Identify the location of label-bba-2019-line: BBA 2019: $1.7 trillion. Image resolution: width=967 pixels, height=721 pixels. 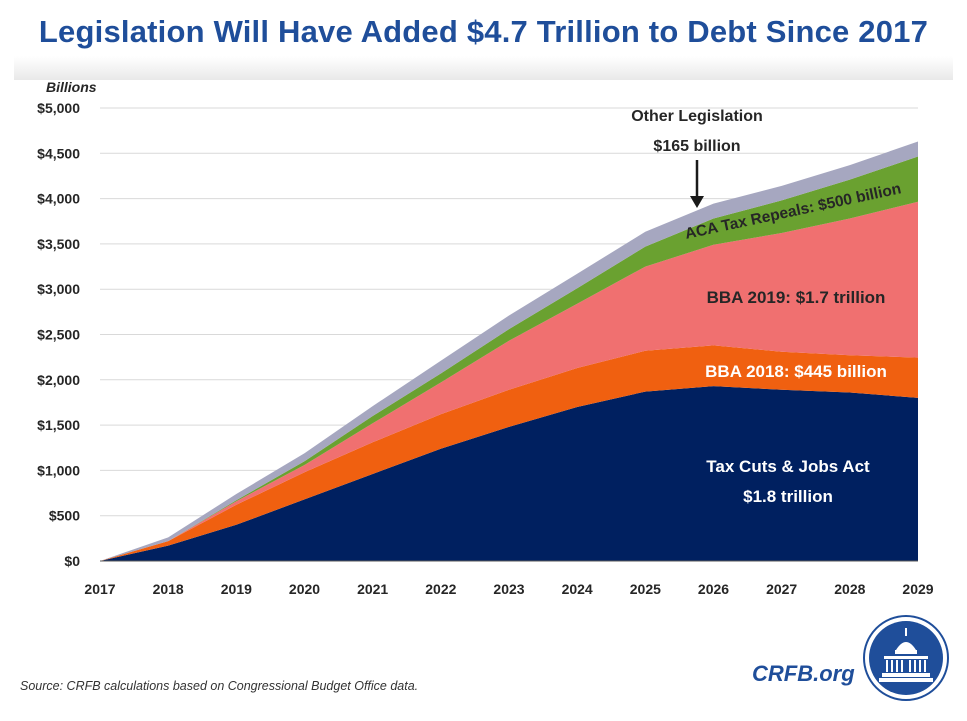
(796, 297).